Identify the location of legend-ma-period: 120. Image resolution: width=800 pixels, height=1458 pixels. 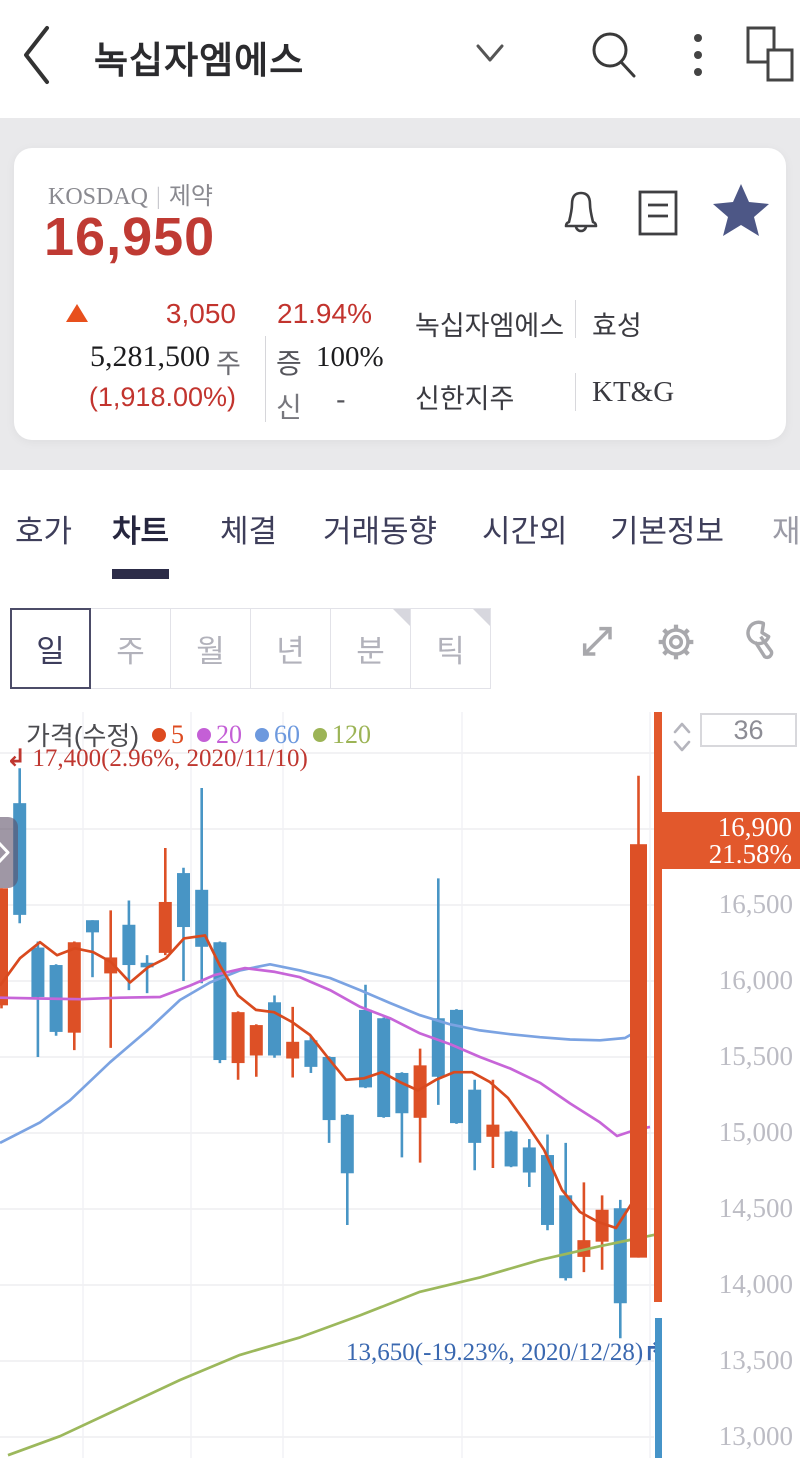
(351, 734).